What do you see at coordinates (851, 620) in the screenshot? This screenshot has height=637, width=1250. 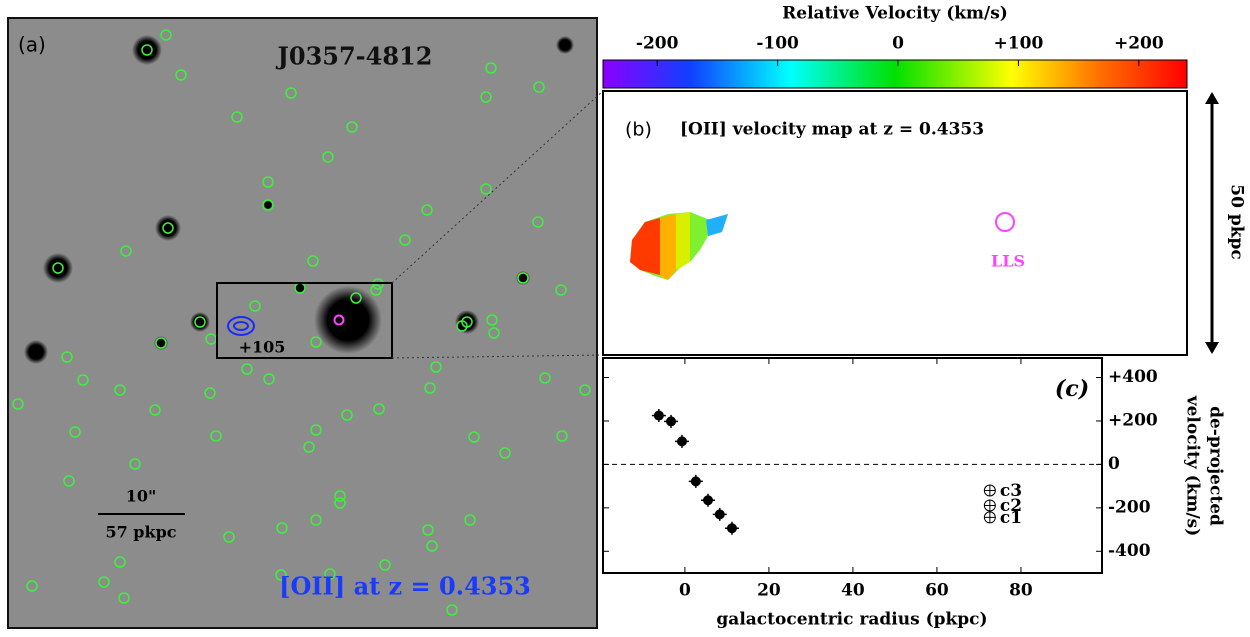 I see `x-axis-label: galactocentric radius (pkpc)` at bounding box center [851, 620].